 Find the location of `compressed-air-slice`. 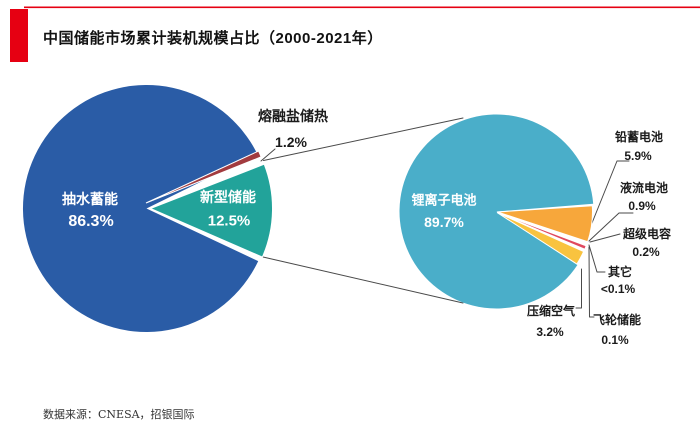

compressed-air-slice is located at coordinates (540, 238).